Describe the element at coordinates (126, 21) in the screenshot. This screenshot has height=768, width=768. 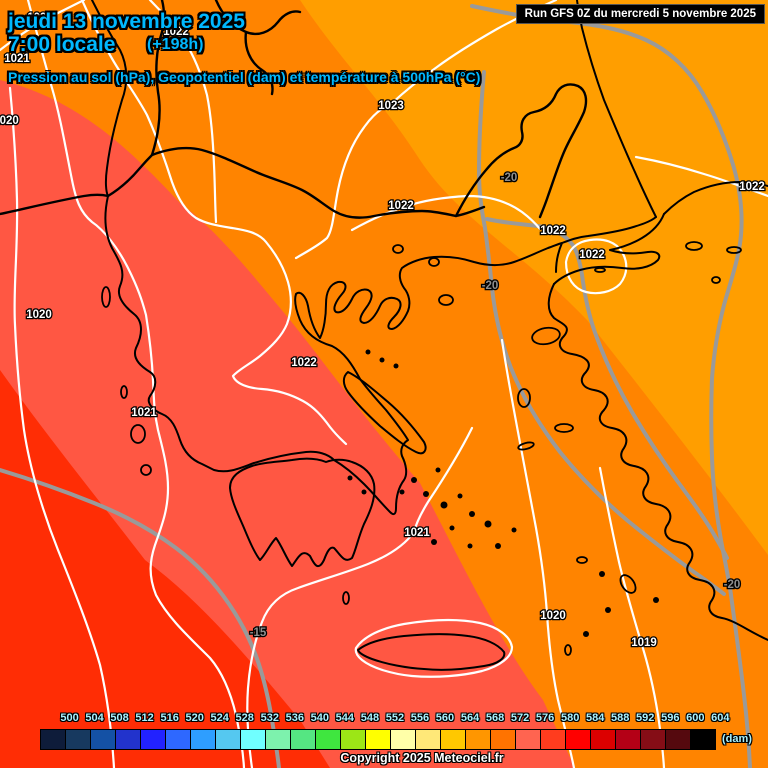
I see `map-title-date: jeudi 13 novembre 2025` at that location.